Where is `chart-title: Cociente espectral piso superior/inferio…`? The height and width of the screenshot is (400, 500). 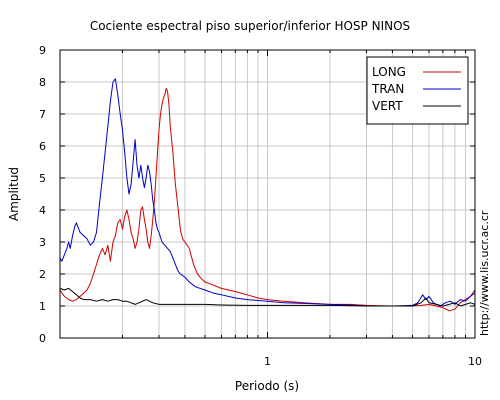
chart-title: Cociente espectral piso superior/inferio… is located at coordinates (250, 26).